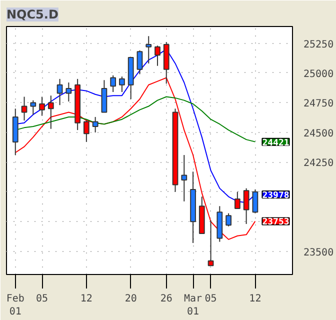  Describe the element at coordinates (319, 74) in the screenshot. I see `y-tick-label: 25000` at that location.